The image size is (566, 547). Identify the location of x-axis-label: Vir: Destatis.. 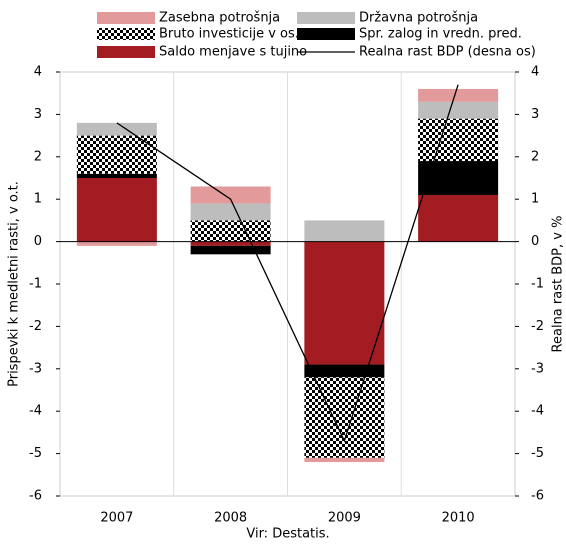
(287, 534).